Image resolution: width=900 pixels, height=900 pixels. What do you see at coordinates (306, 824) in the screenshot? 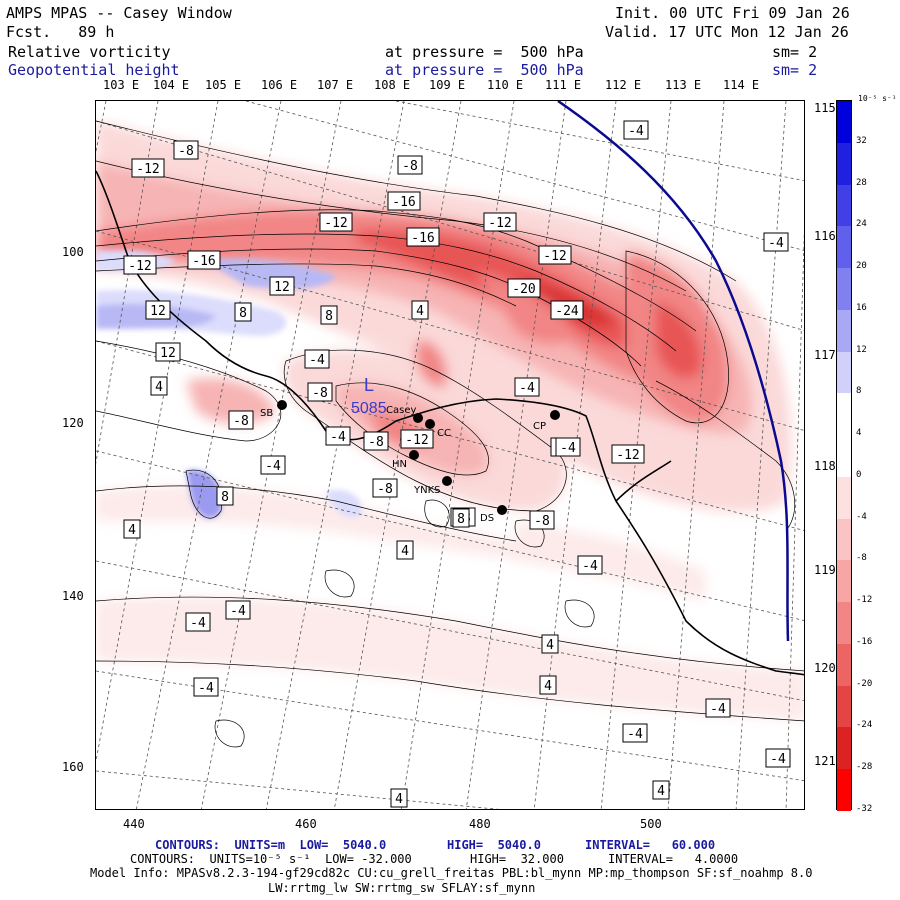
I see `x-axis-tick: 460` at bounding box center [306, 824].